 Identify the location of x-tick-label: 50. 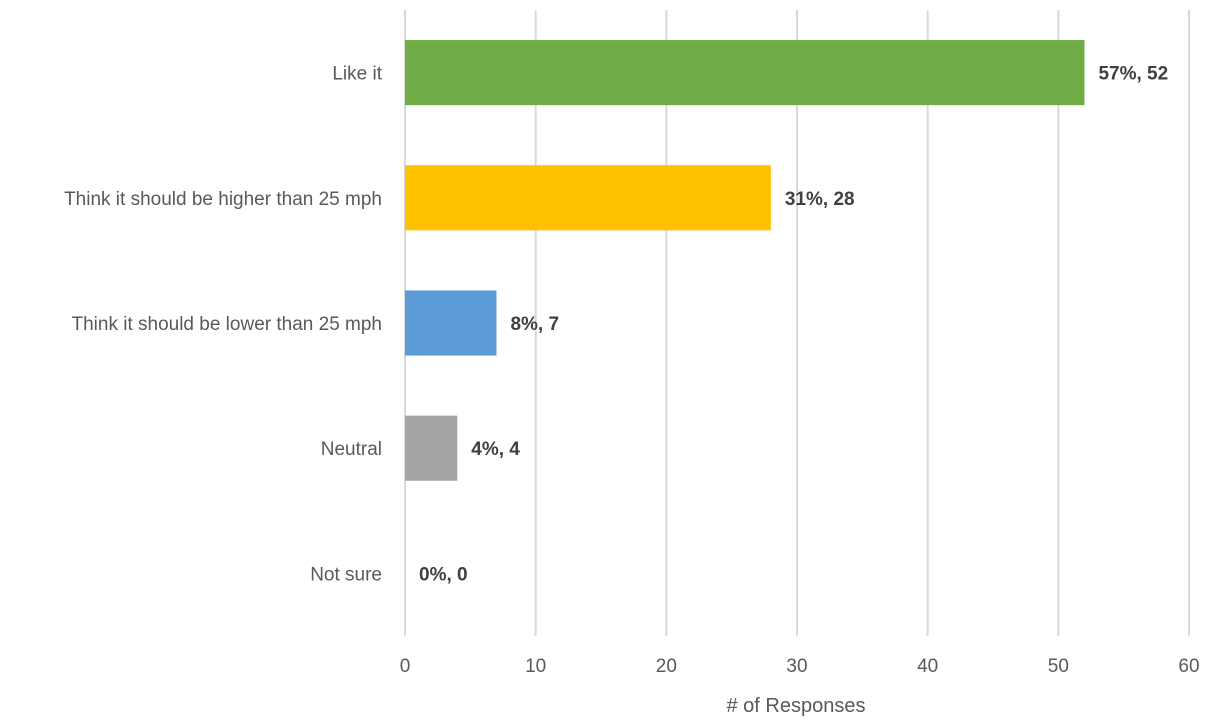
(1058, 666).